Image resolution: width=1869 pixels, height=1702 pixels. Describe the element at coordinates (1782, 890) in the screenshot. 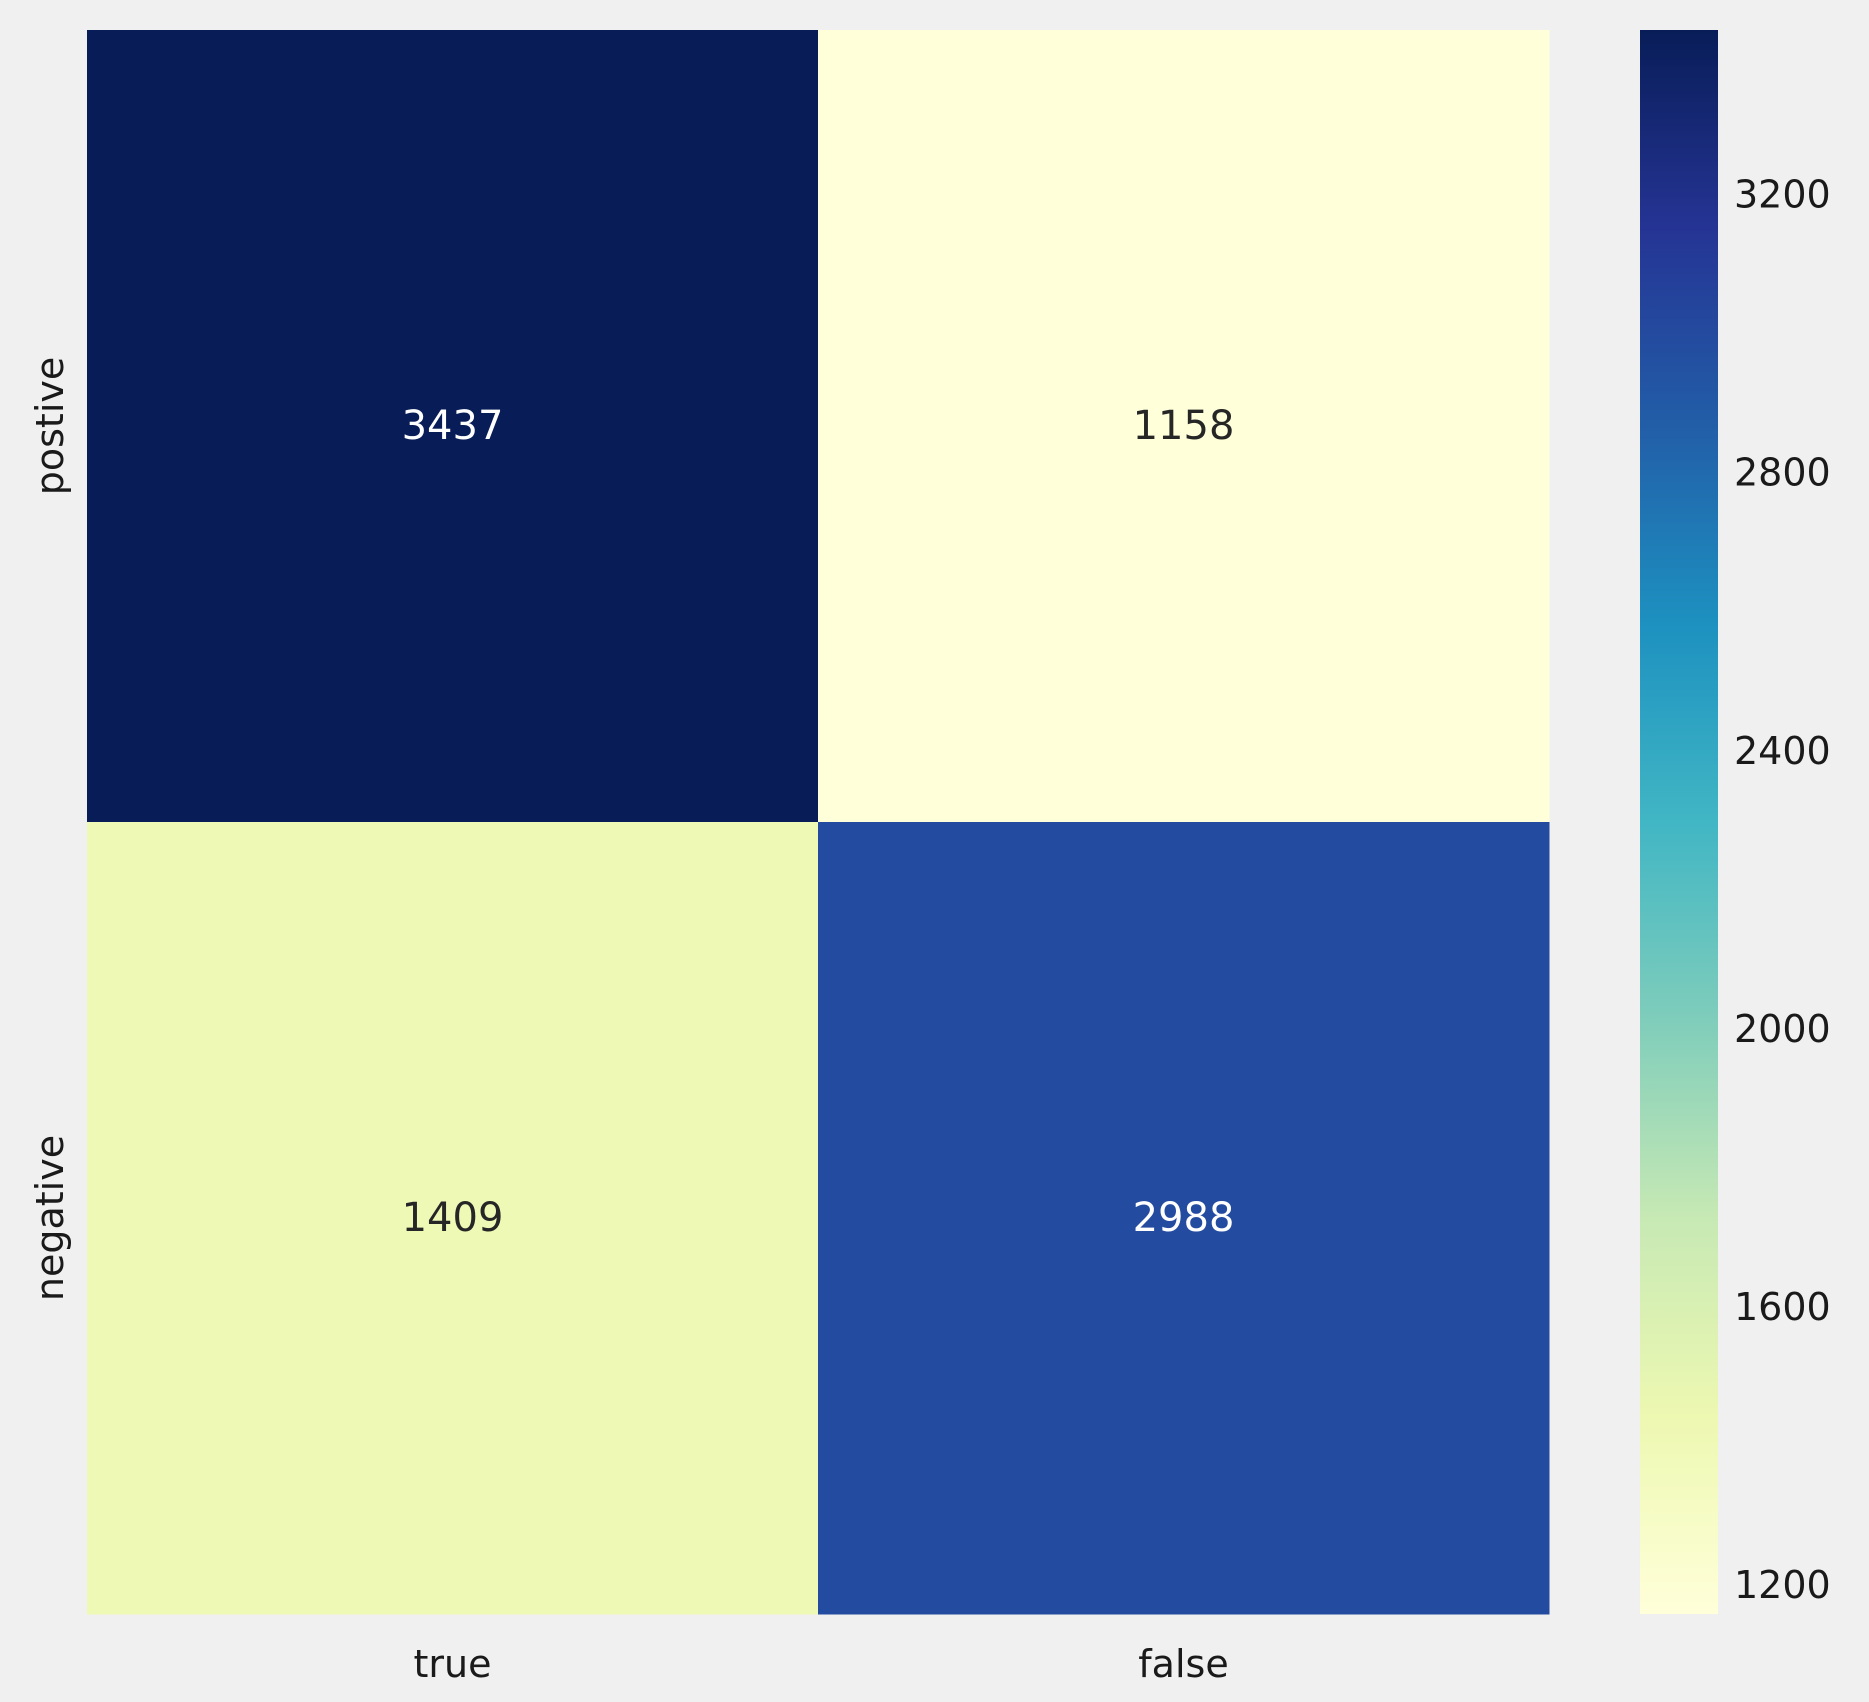

I see `colorbar-tick-labels: 1200 1600 2000 2400 2800 3200` at that location.